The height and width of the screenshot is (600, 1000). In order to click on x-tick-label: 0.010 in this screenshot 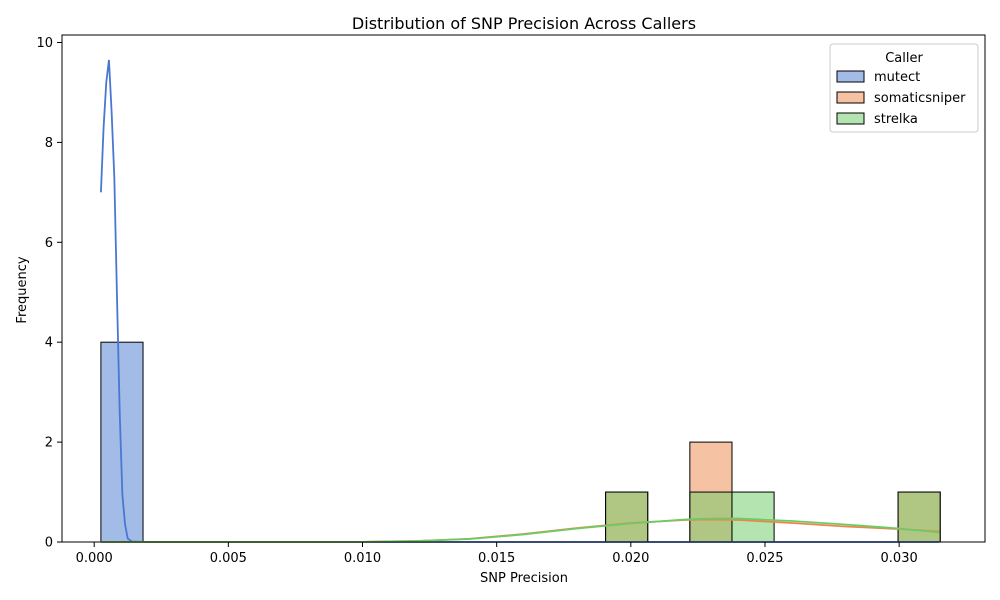, I will do `click(362, 558)`.